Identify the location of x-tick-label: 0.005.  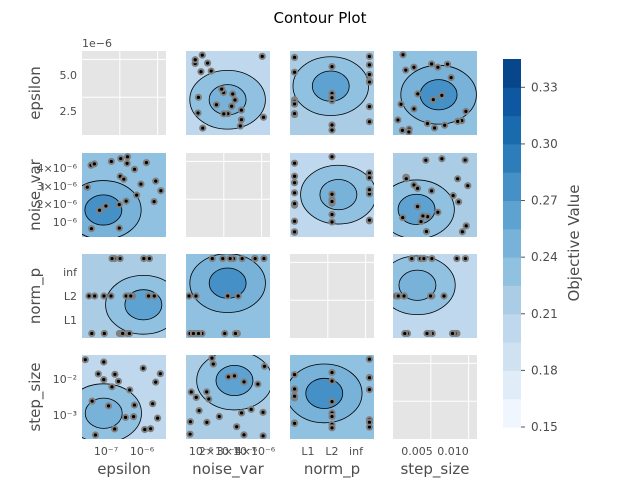
(417, 451).